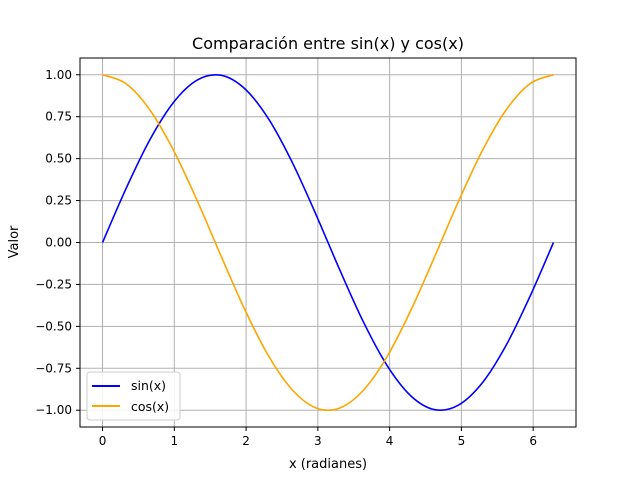 This screenshot has height=480, width=640. Describe the element at coordinates (53, 326) in the screenshot. I see `y-tick-label: −0.50` at that location.